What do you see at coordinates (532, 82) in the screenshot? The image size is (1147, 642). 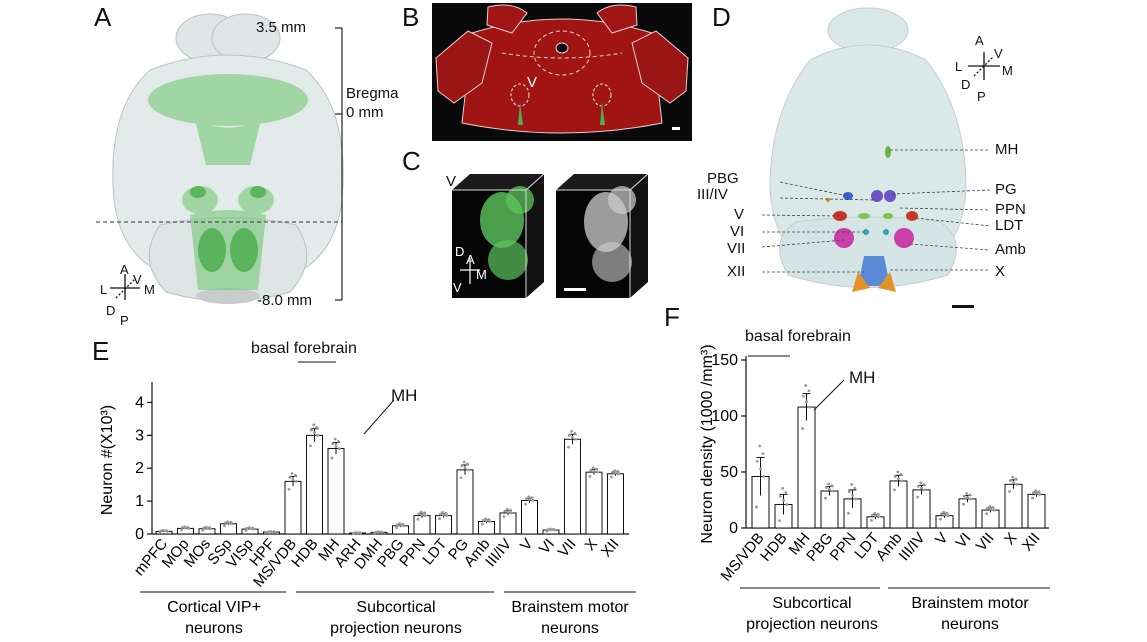 I see `panel-b-region-label: V` at bounding box center [532, 82].